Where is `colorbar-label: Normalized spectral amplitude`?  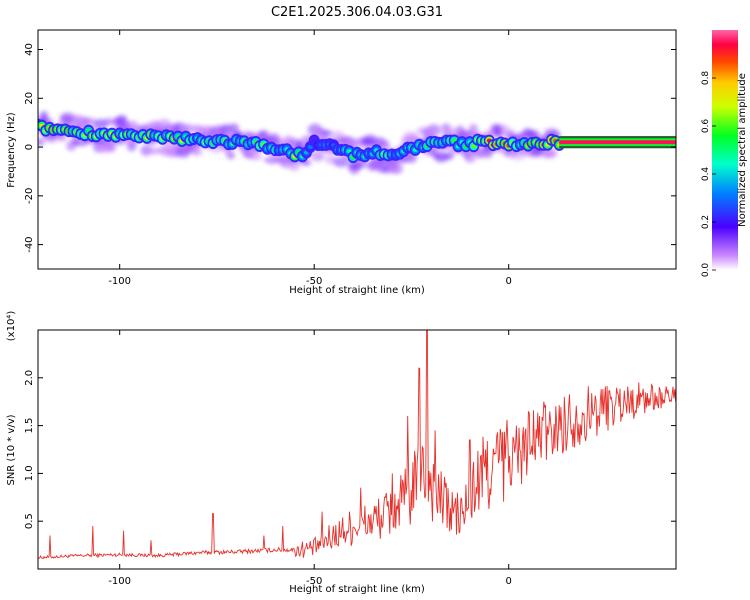
colorbar-label: Normalized spectral amplitude is located at coordinates (742, 150).